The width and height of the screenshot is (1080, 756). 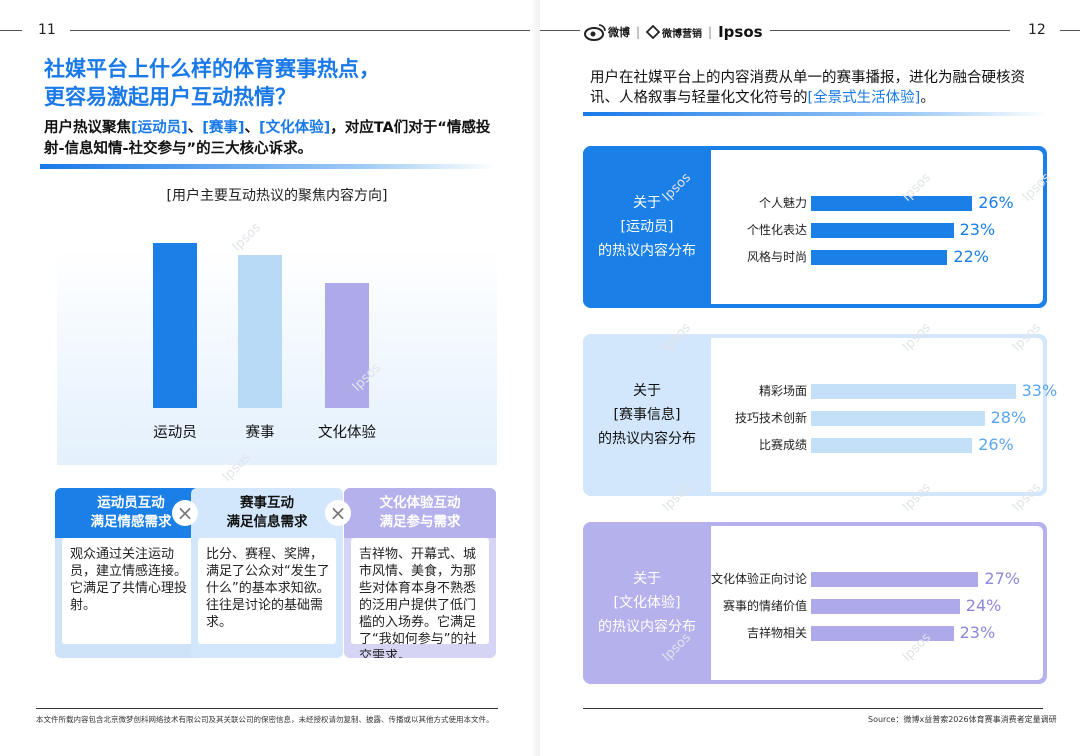 I want to click on row-label: 赛事的情绪价值, so click(x=764, y=606).